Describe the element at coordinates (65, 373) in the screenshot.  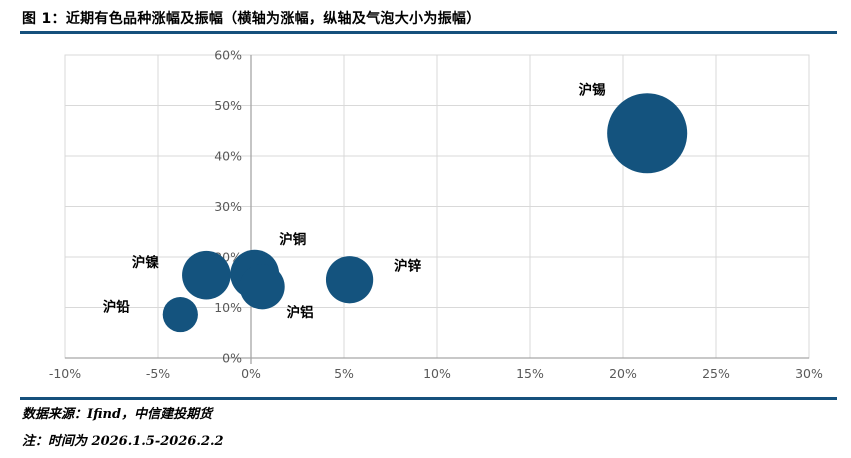
I see `x-tick-label: -10%` at that location.